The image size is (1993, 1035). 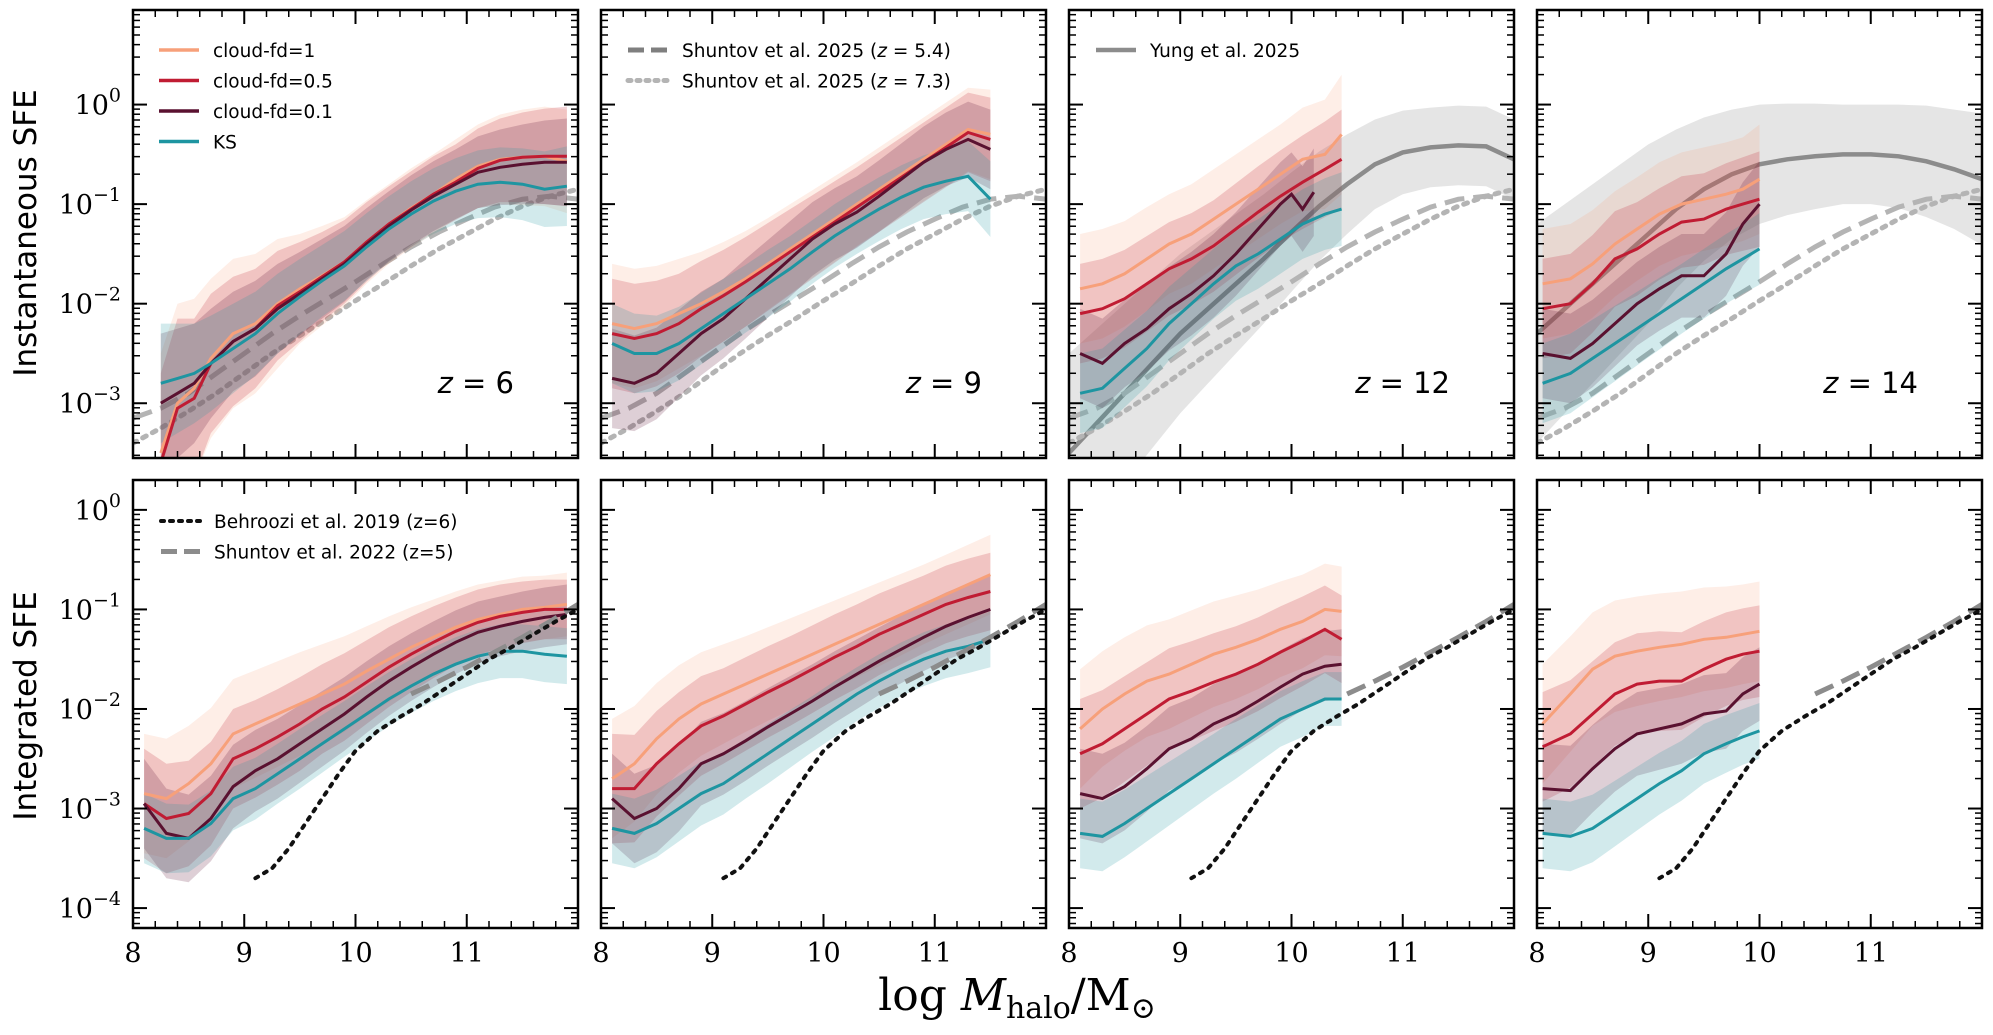 I want to click on panel-int-z12: 8 9 10 11, so click(x=1288, y=723).